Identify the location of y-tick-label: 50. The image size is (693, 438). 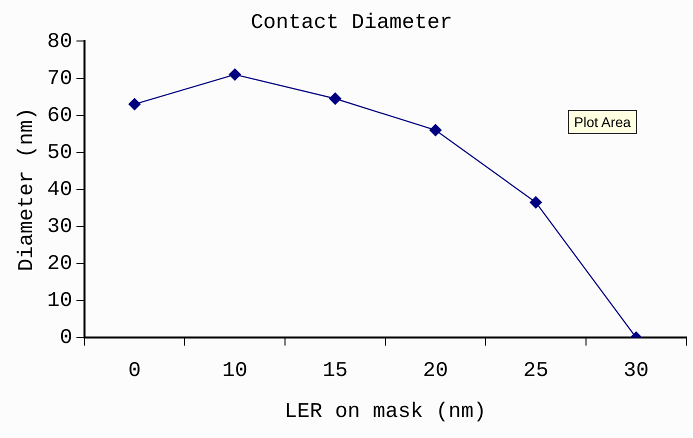
(59, 153).